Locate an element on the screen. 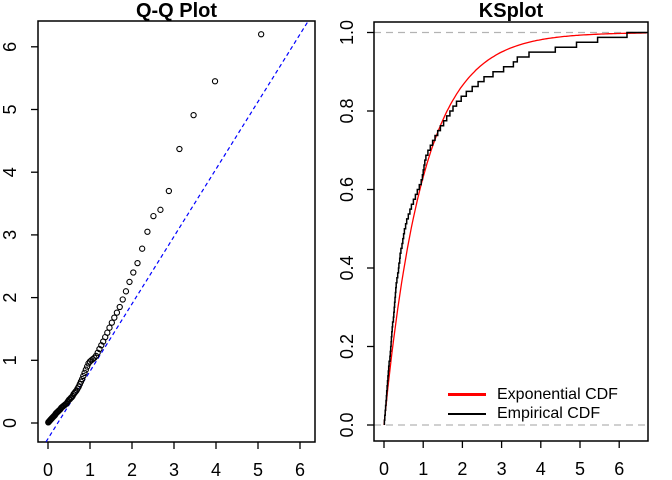 The image size is (672, 480). legend-label-exponential-cdf: Exponential CDF is located at coordinates (557, 394).